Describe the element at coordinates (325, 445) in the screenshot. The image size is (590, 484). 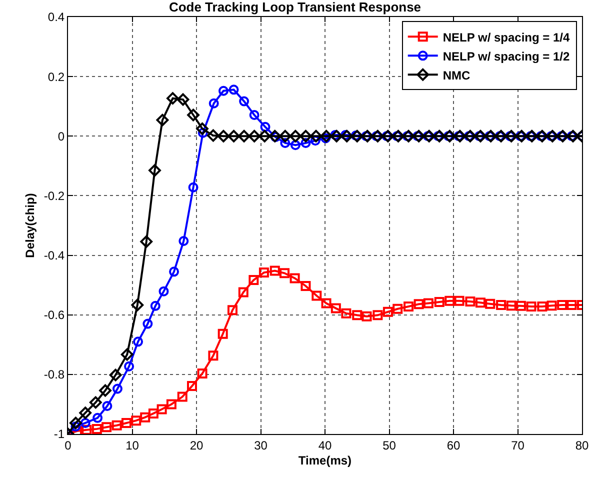
I see `x-tick-label: 40` at that location.